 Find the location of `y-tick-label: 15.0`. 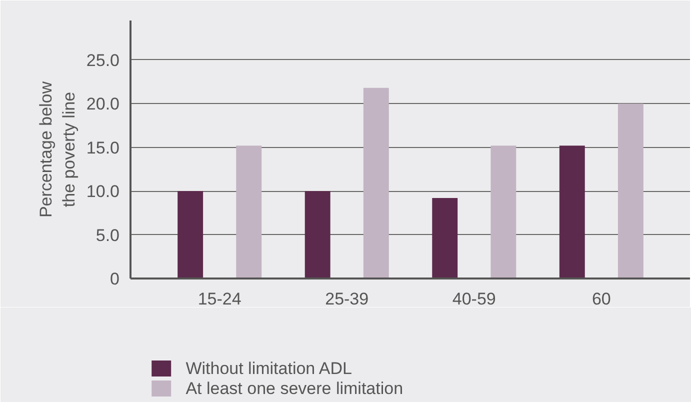

y-tick-label: 15.0 is located at coordinates (103, 148).